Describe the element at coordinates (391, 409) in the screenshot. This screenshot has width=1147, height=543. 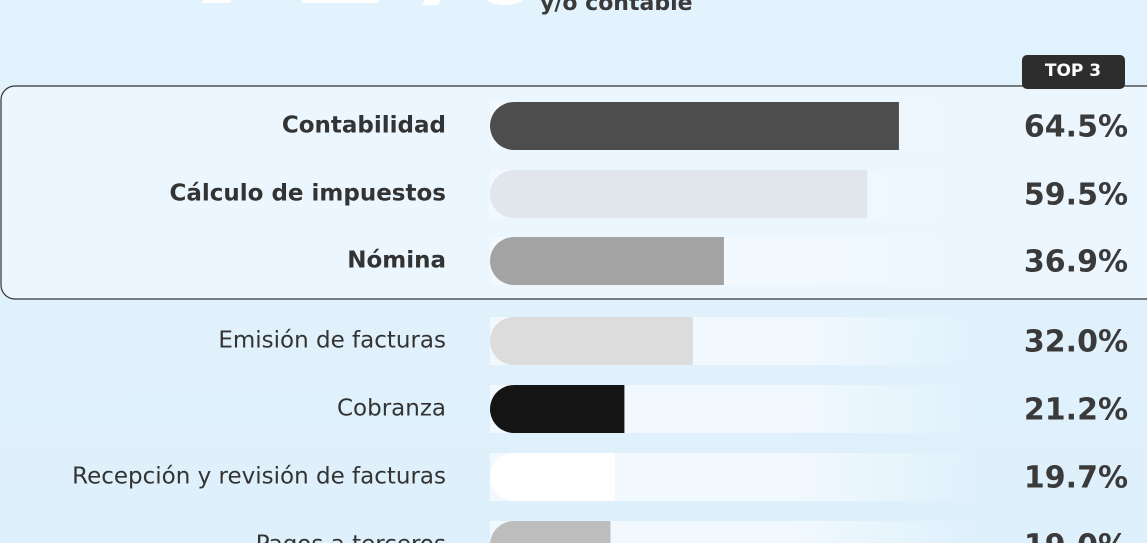
I see `category-label: Cobranza` at that location.